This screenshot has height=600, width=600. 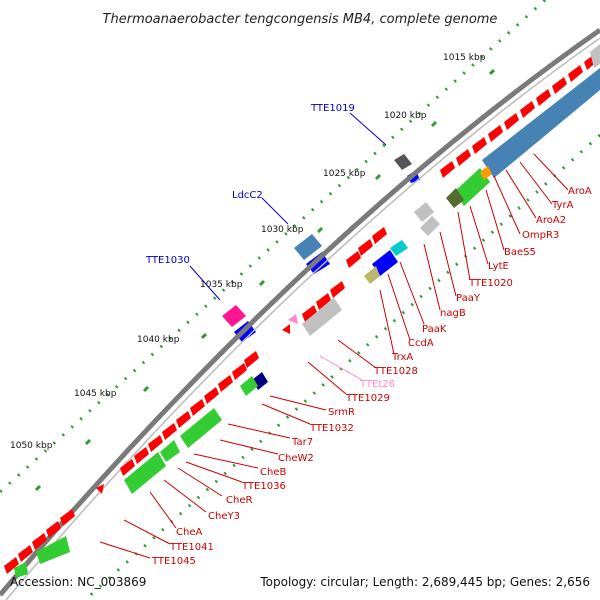 I want to click on gene-tte1028-grey, so click(x=322, y=317).